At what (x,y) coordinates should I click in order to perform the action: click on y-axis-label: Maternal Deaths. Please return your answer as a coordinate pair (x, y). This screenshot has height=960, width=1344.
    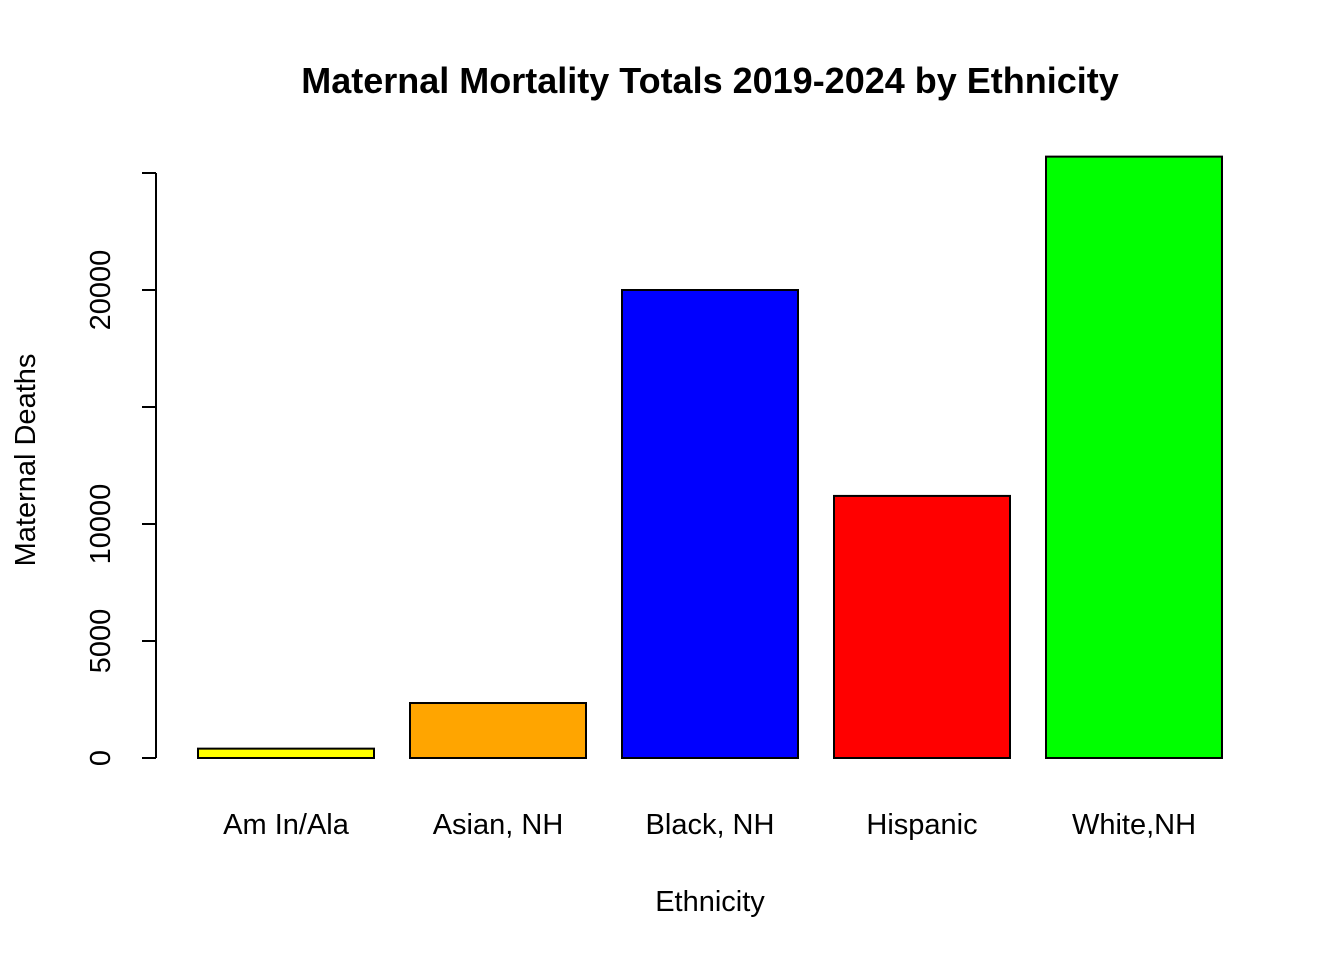
    Looking at the image, I should click on (26, 460).